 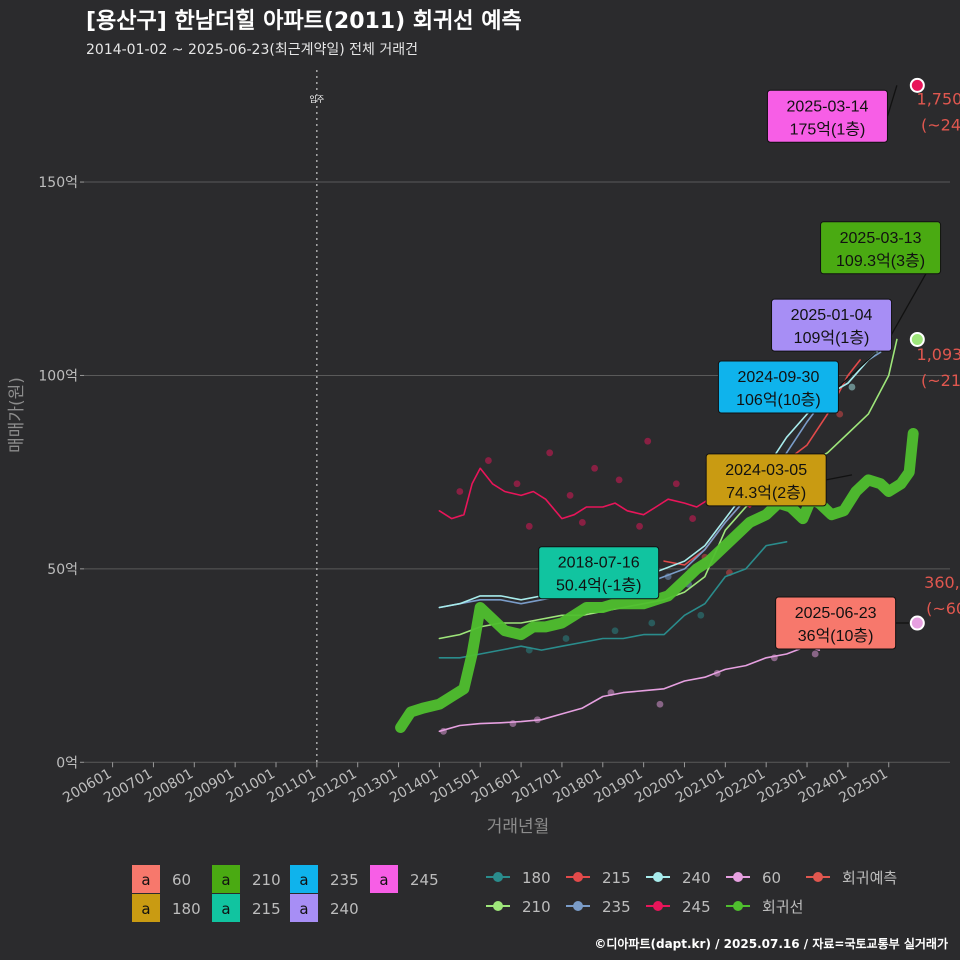 I want to click on legend-label: 210, so click(x=266, y=880).